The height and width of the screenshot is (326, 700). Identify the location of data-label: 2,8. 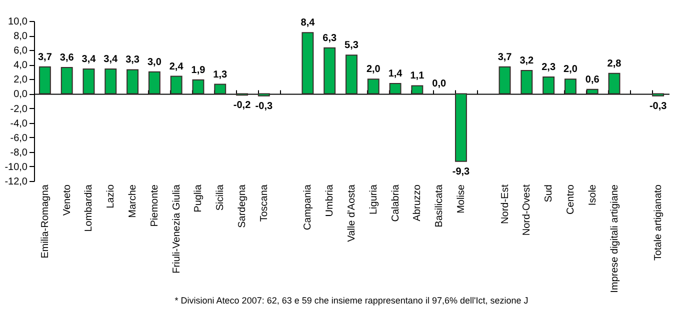
(614, 64).